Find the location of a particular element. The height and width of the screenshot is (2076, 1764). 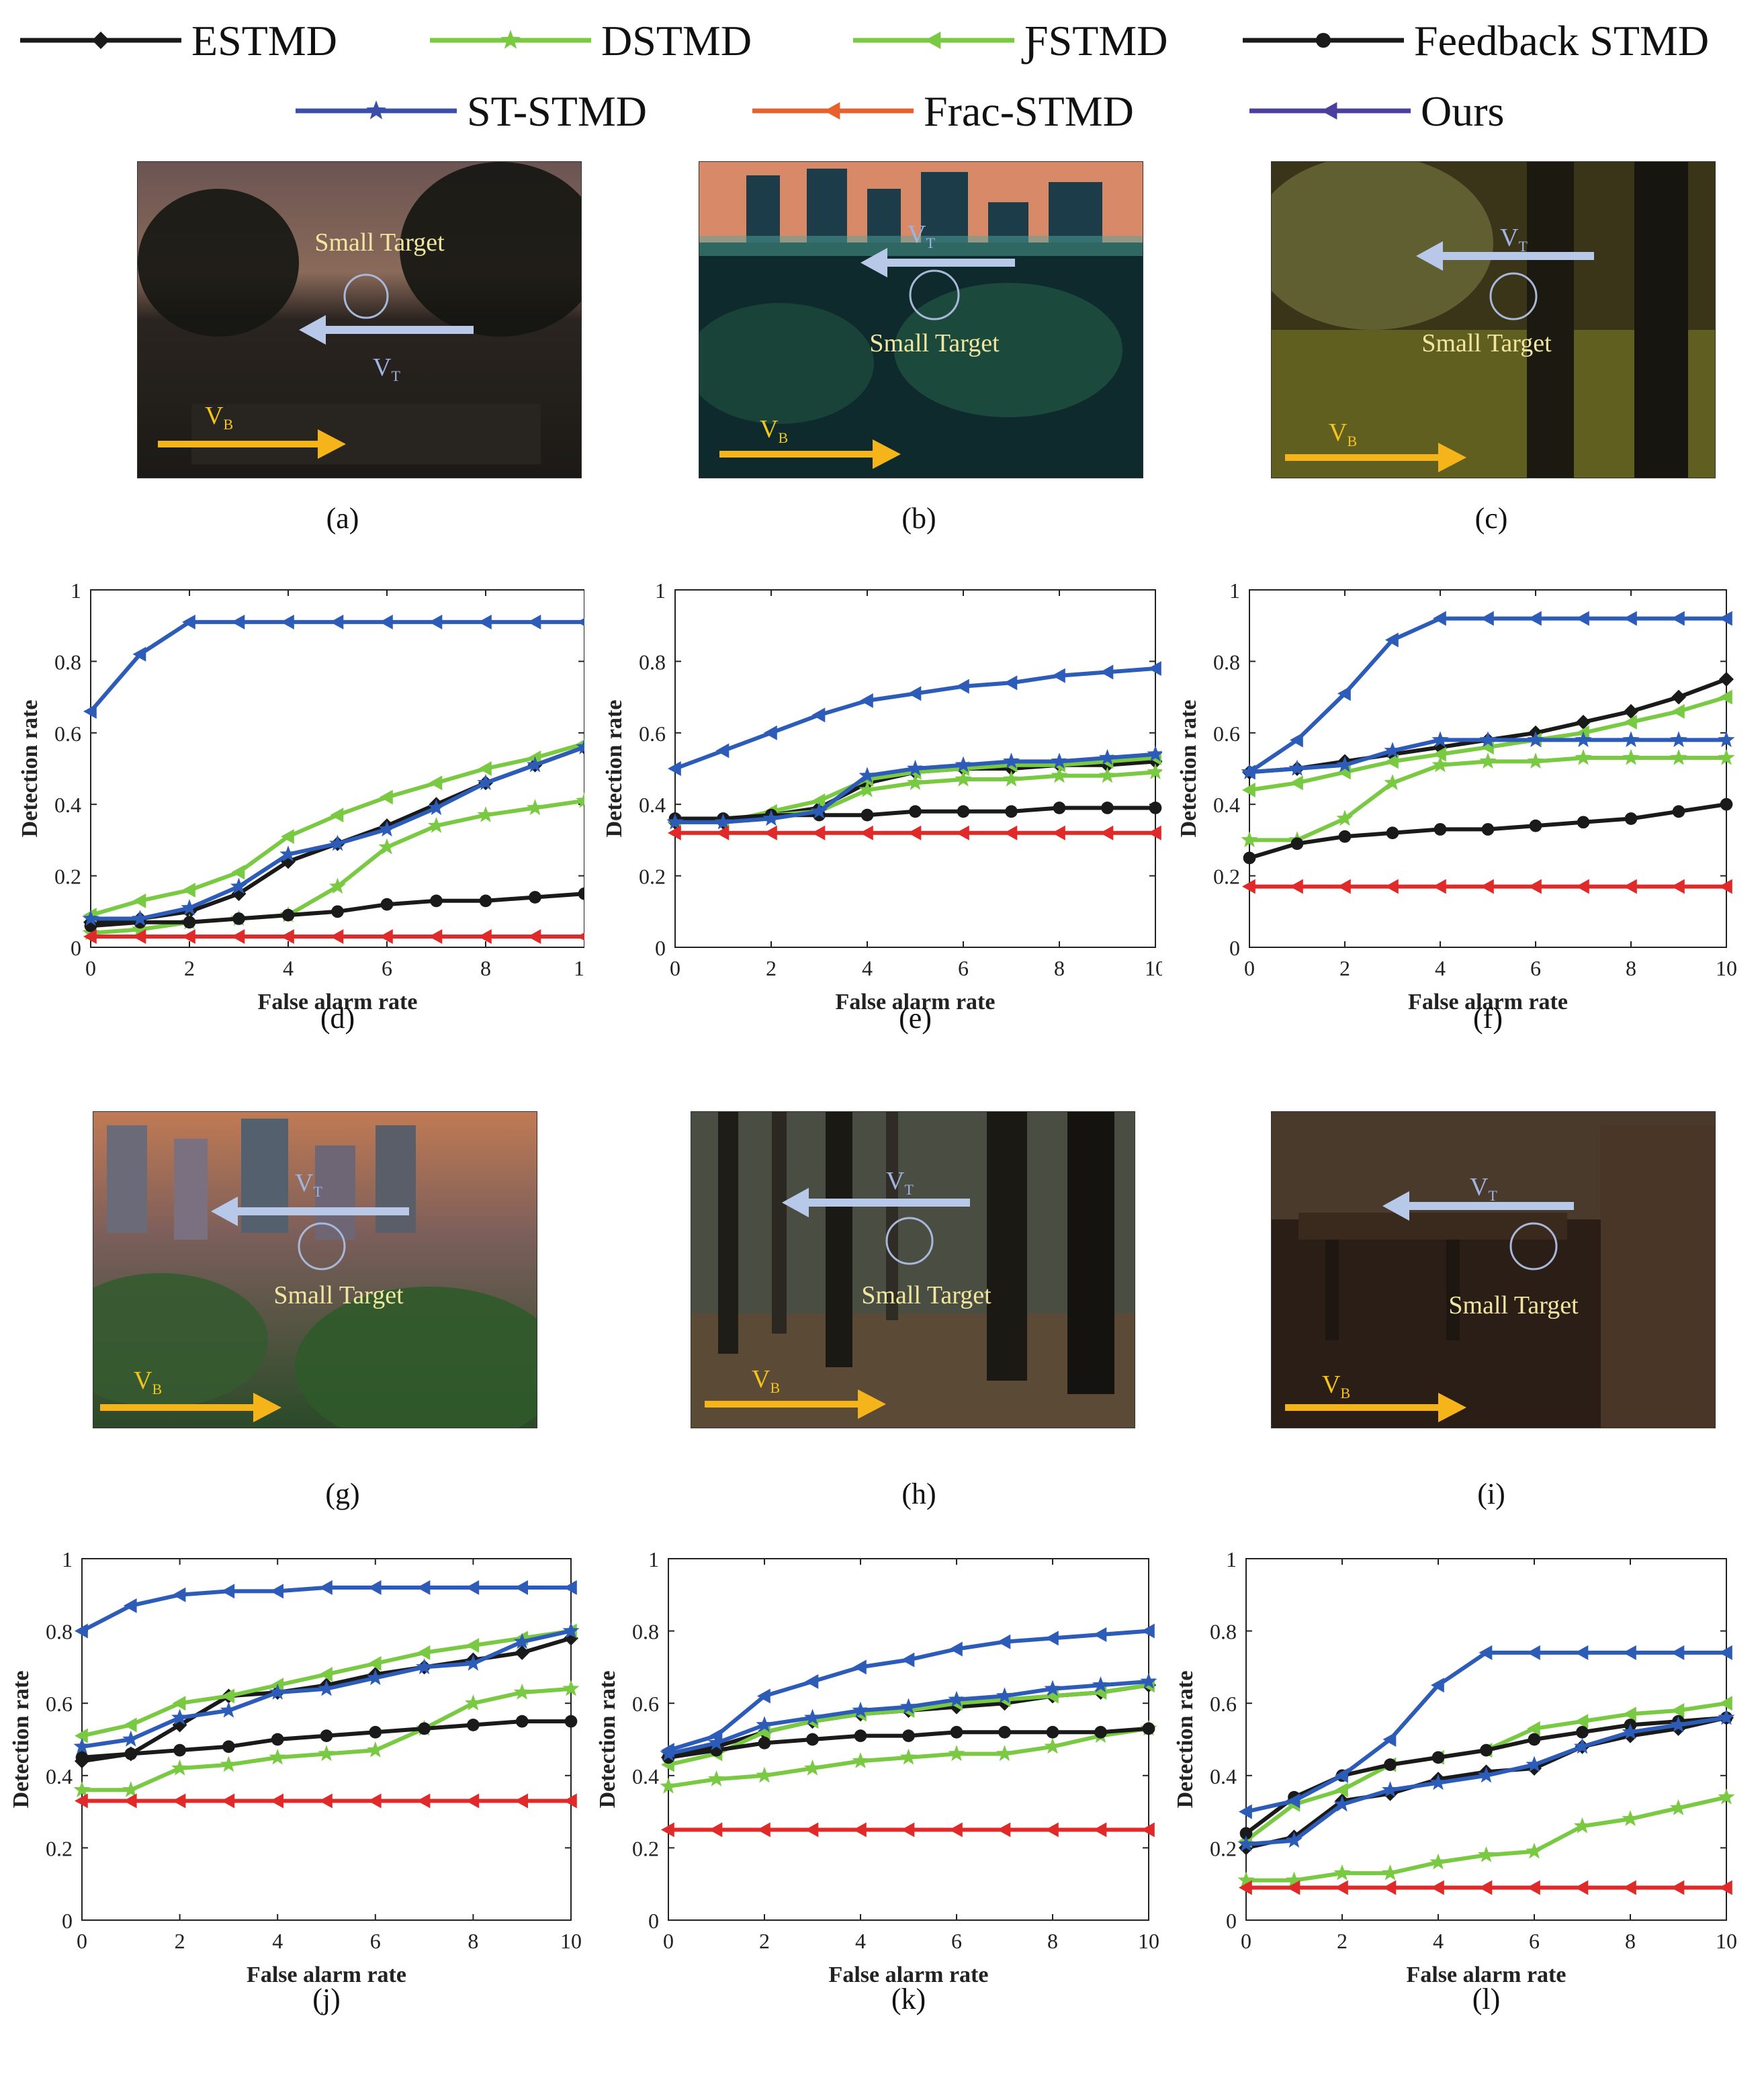

y-tick-label: 0 is located at coordinates (1231, 1921).